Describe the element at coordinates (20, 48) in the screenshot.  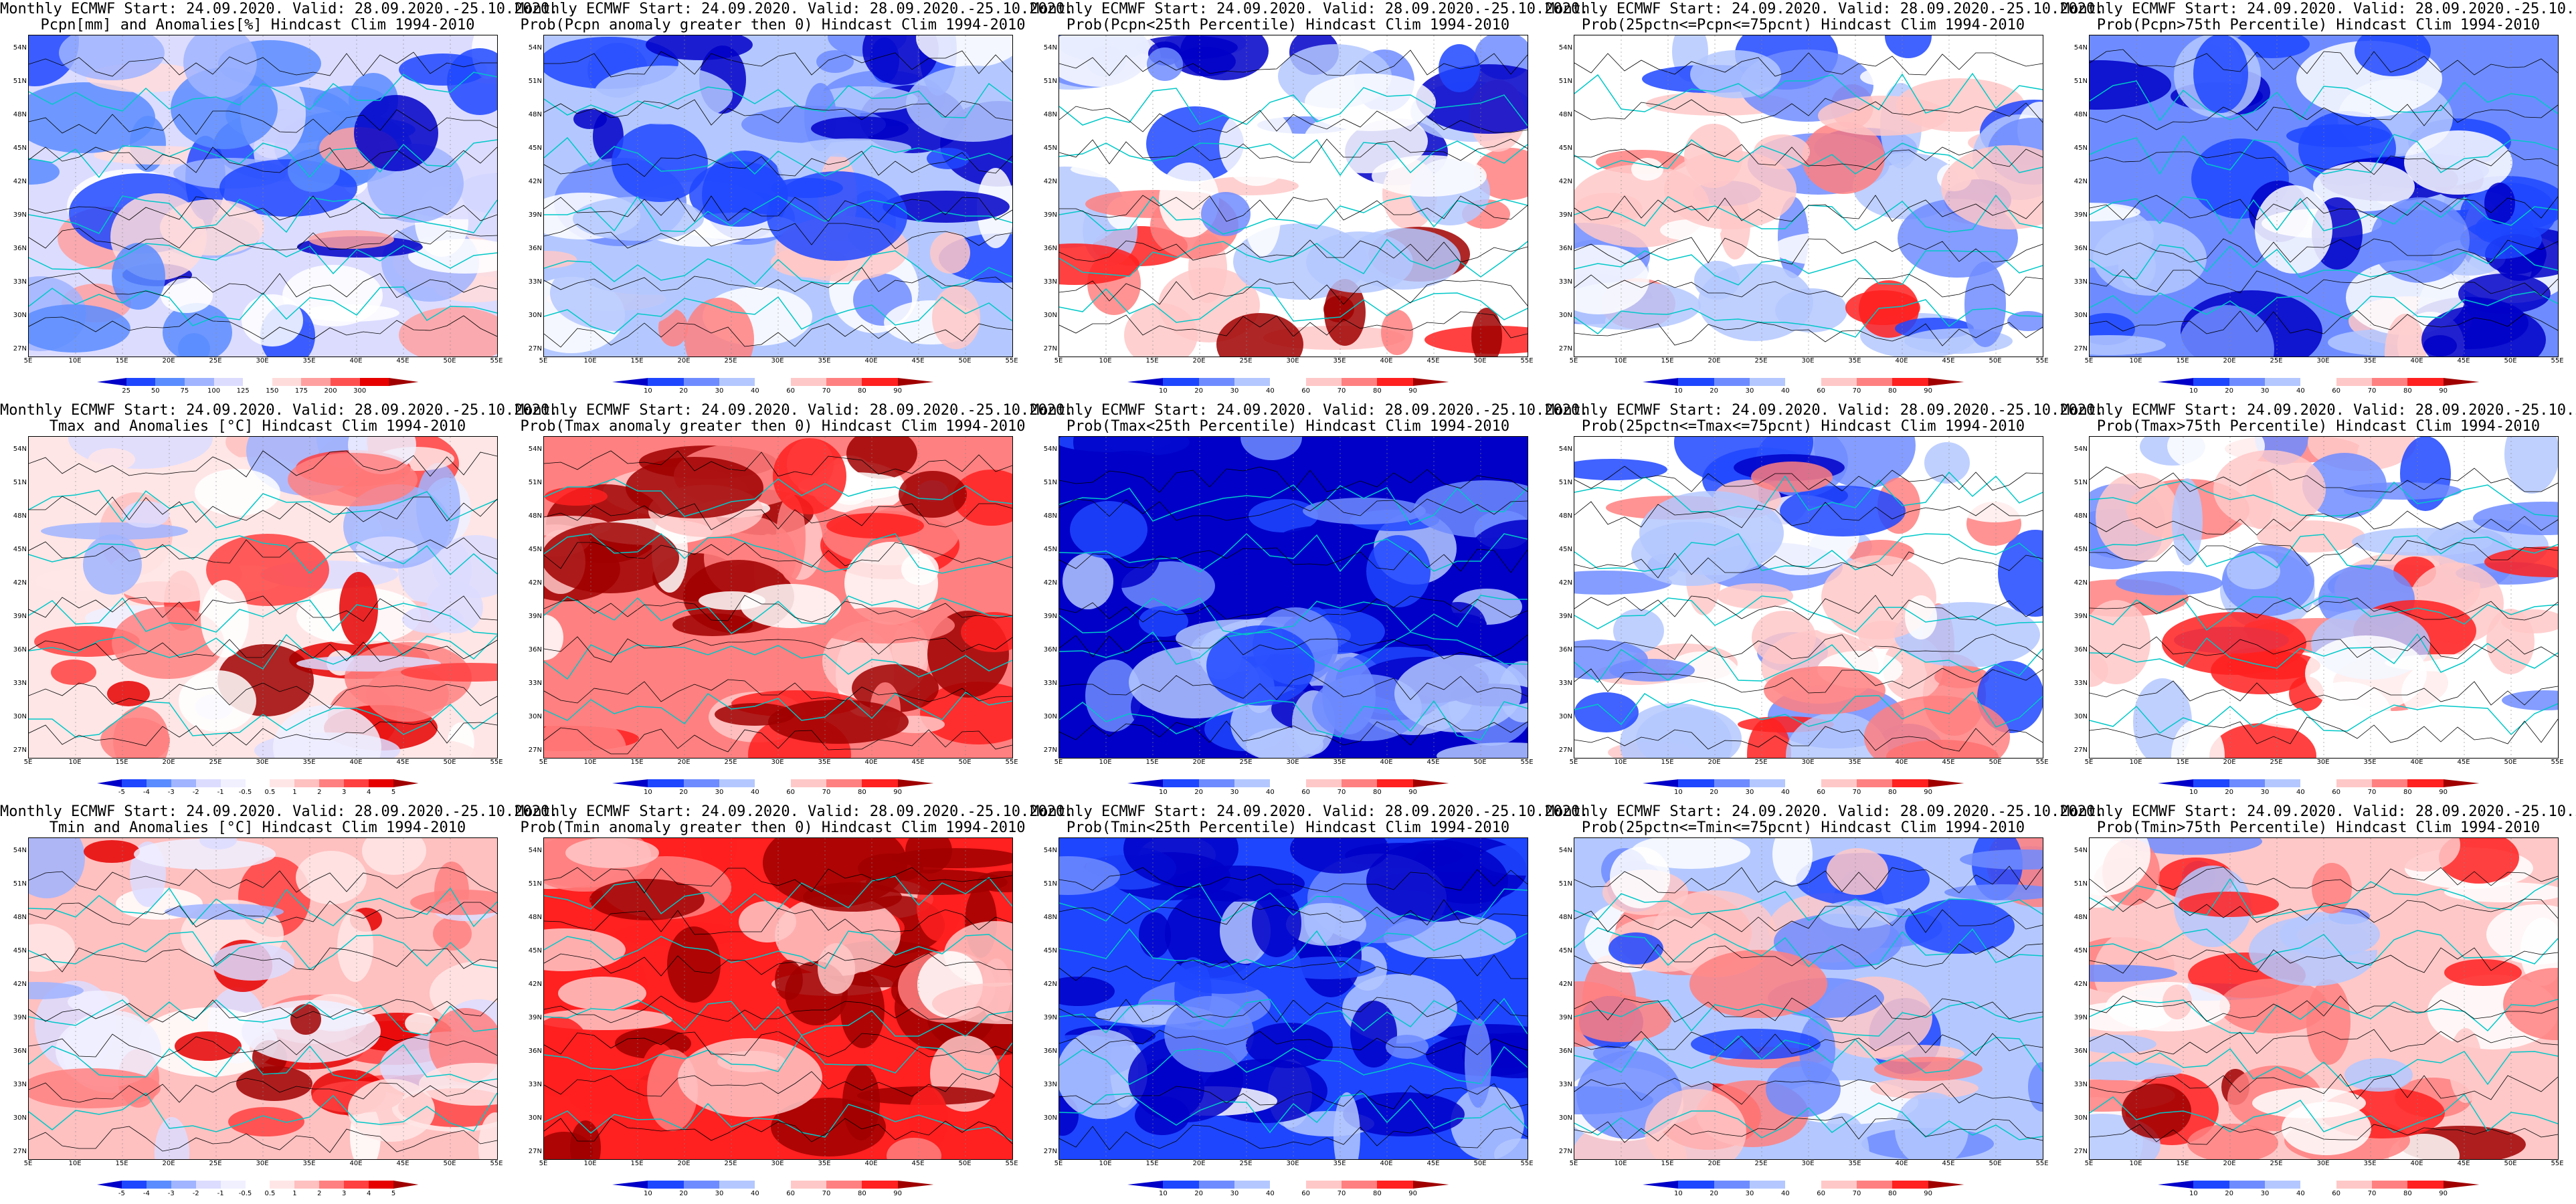
I see `lat-label: 54N` at that location.